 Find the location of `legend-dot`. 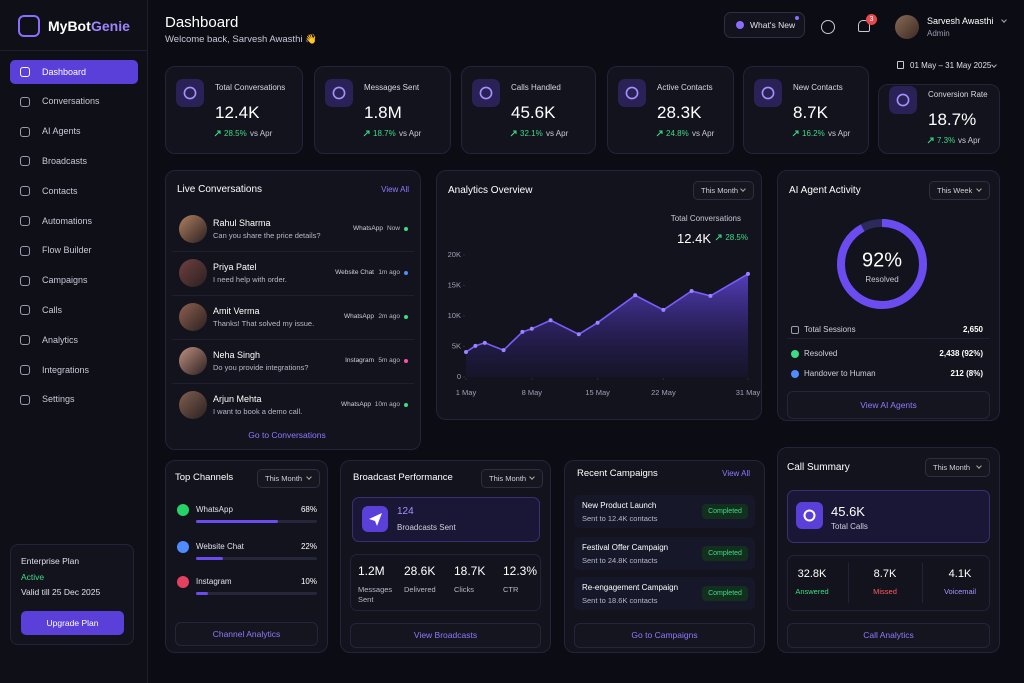

legend-dot is located at coordinates (795, 374).